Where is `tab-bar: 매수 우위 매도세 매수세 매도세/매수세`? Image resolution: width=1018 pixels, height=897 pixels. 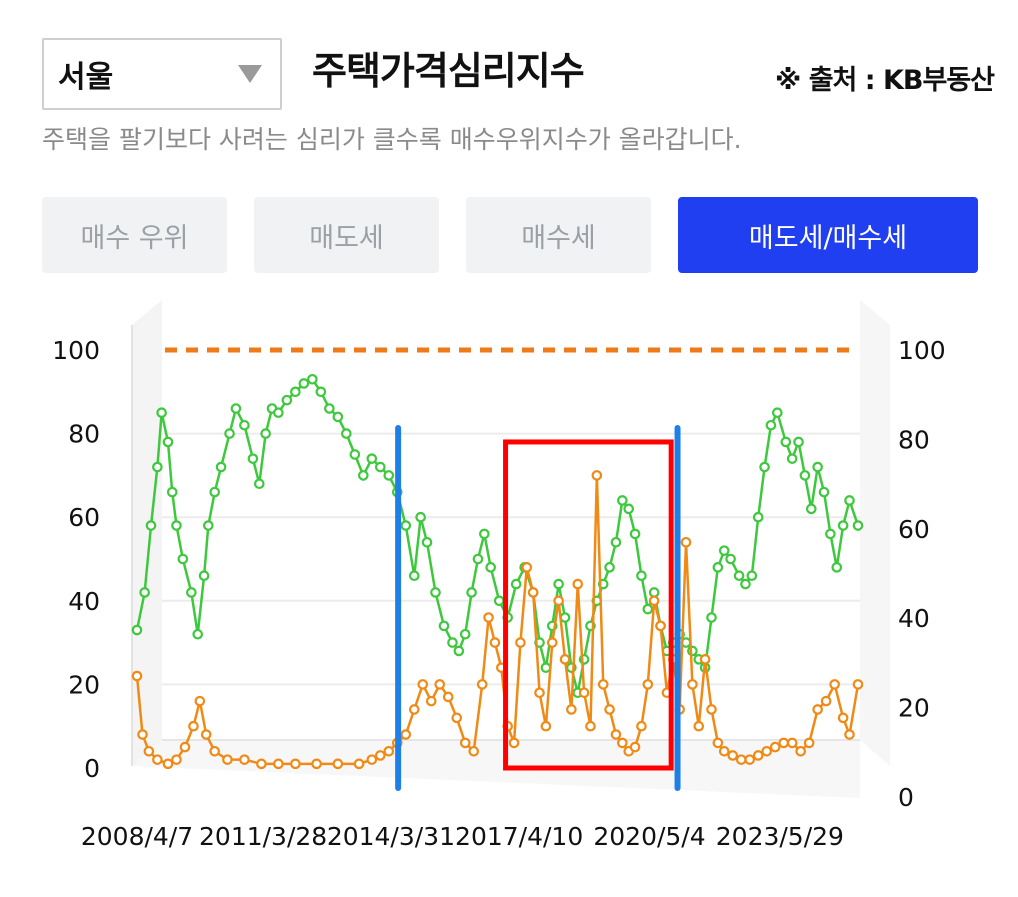
tab-bar: 매수 우위 매도세 매수세 매도세/매수세 is located at coordinates (510, 235).